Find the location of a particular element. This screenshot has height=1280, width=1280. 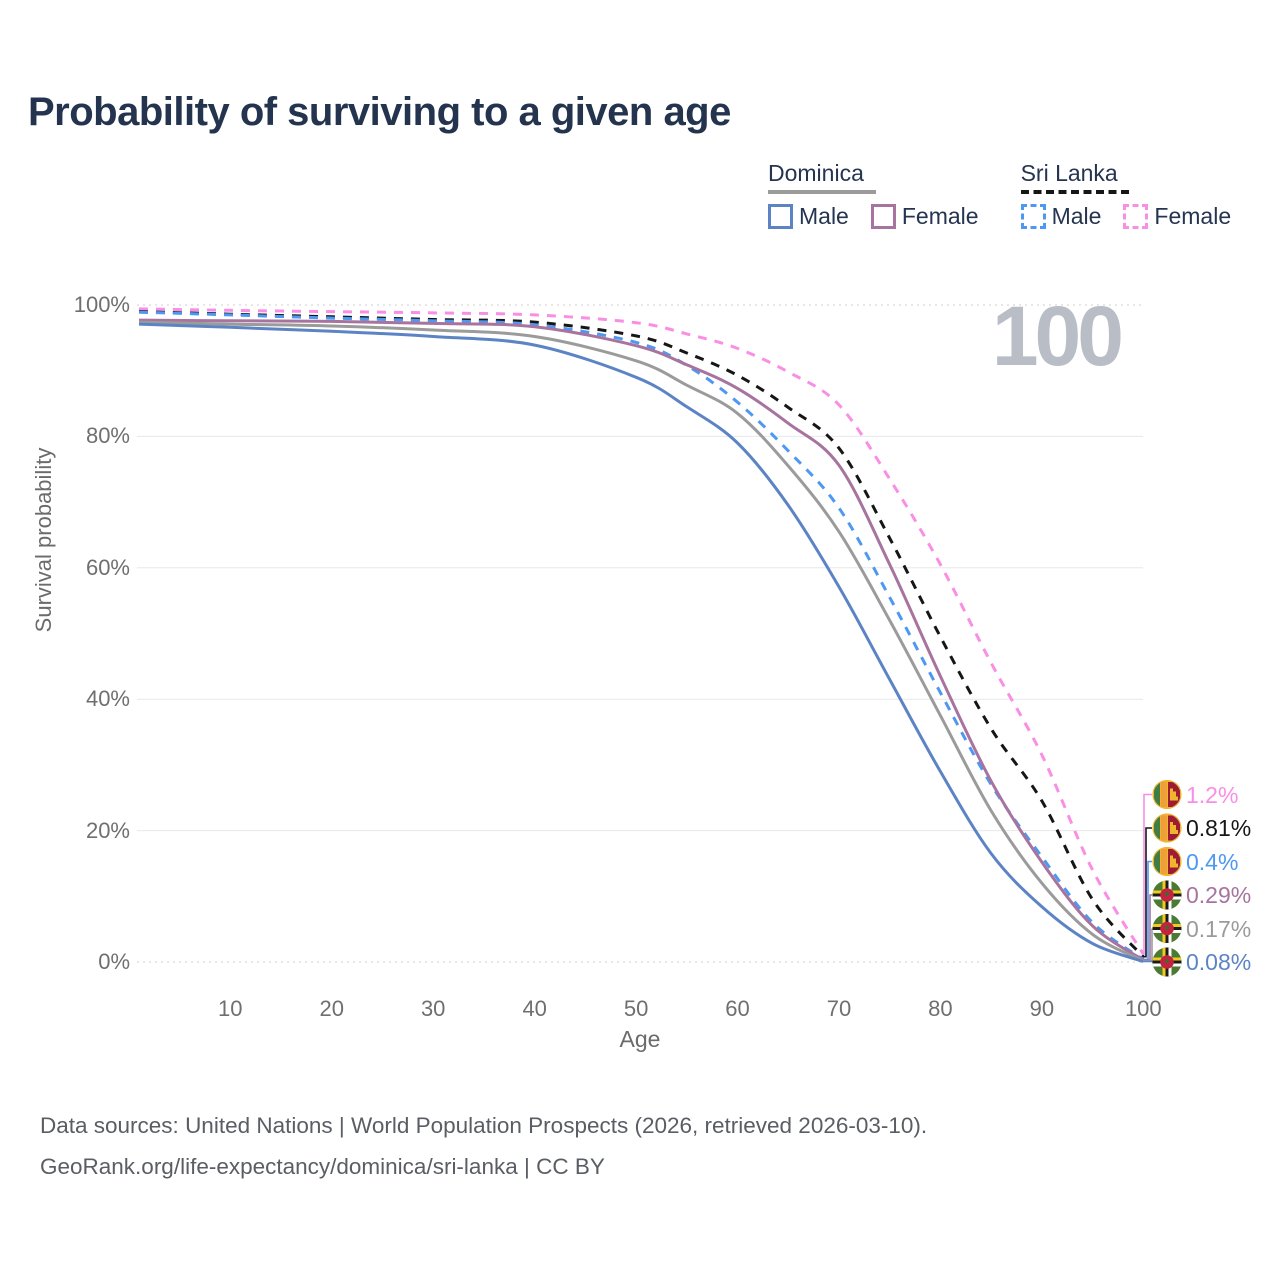

x-tick-label: 30 is located at coordinates (433, 1008).